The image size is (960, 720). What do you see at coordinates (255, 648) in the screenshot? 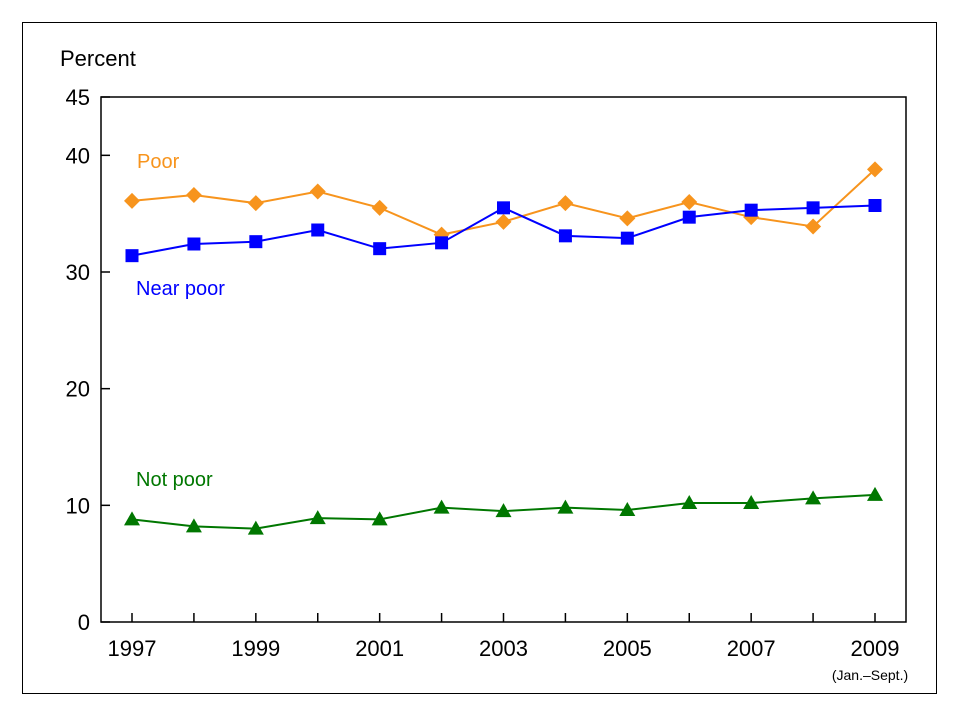
I see `x-tick-label: 1999` at bounding box center [255, 648].